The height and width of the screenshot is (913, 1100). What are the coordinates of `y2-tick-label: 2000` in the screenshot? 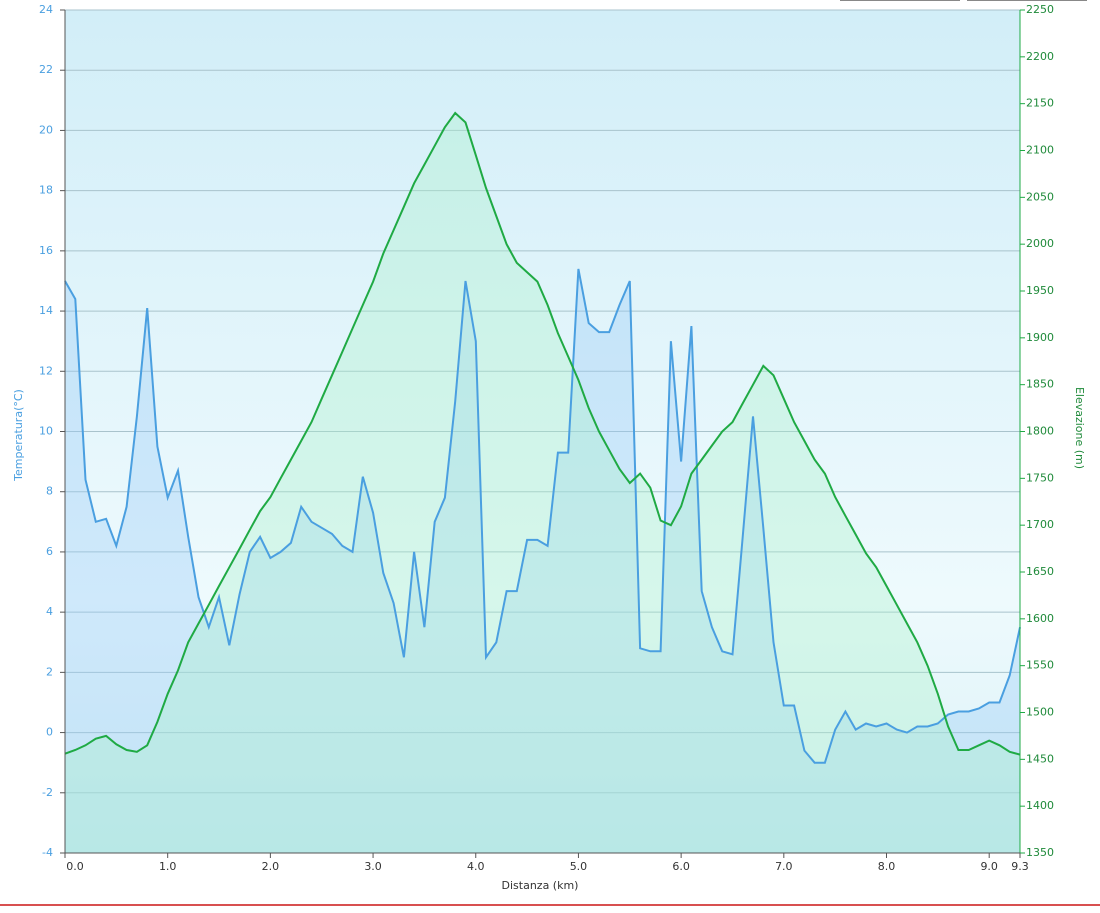 It's located at (1040, 243).